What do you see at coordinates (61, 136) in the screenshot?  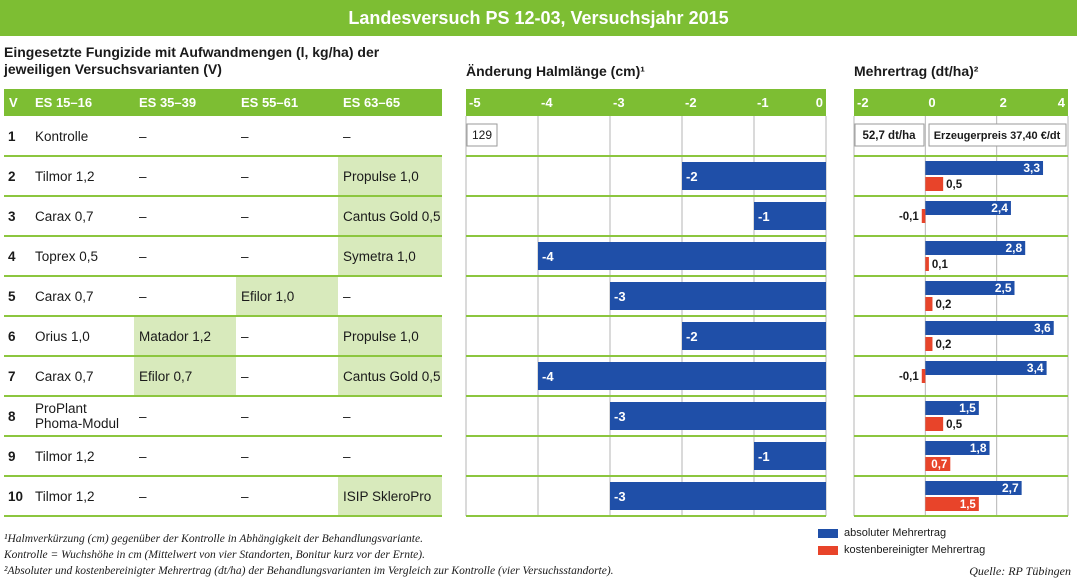 I see `table-cell: Kontrolle` at bounding box center [61, 136].